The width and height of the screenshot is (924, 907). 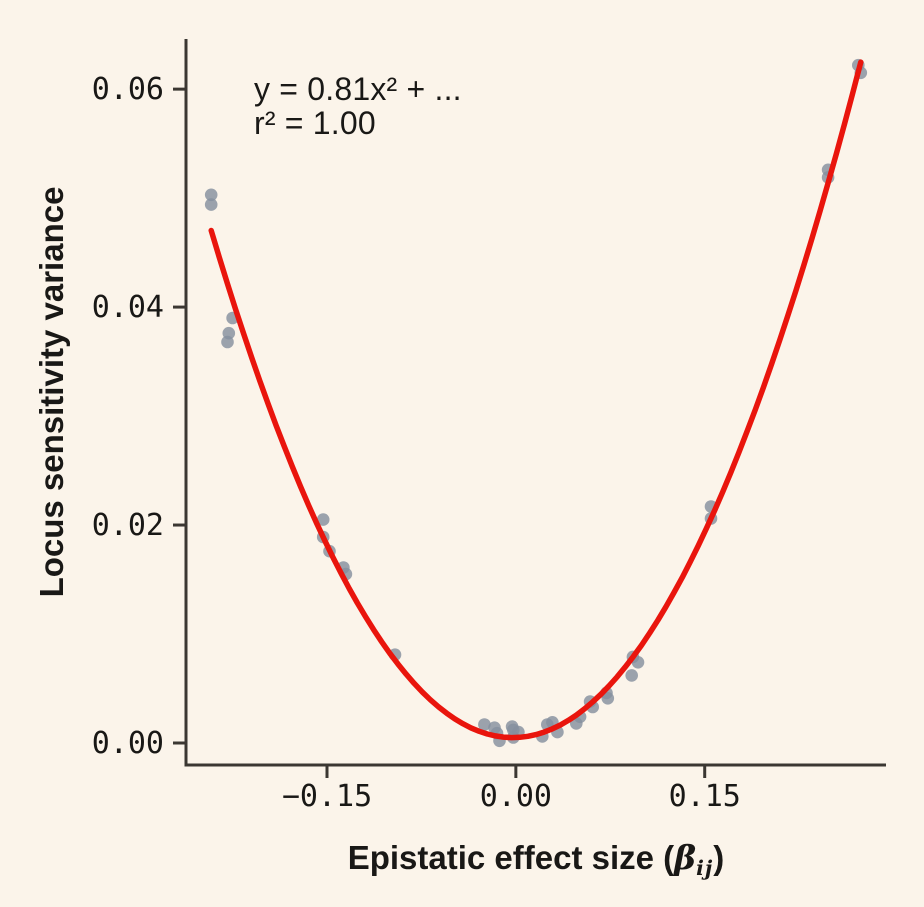 I want to click on fit-r-squared-text: r² = 1.00, so click(x=315, y=123).